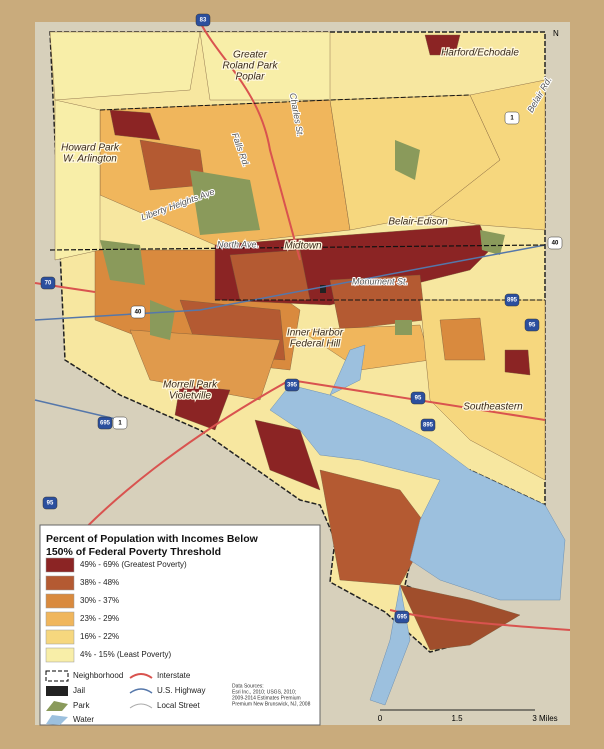 The height and width of the screenshot is (749, 604). What do you see at coordinates (315, 344) in the screenshot?
I see `neighborhood-label: Federal Hill` at bounding box center [315, 344].